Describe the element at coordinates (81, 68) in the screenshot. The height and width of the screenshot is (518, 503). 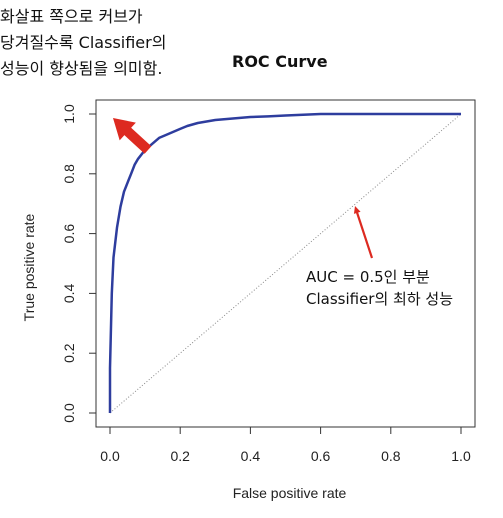
I see `annotation-top-left-line-3: 성능이 향상됨을 의미함.` at that location.